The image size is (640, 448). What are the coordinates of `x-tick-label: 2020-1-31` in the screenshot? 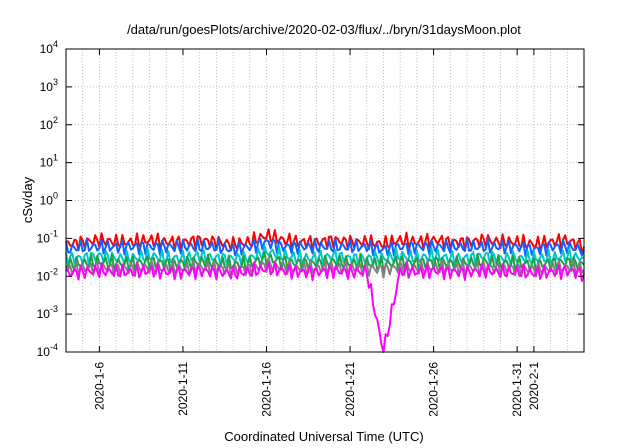 It's located at (517, 389).